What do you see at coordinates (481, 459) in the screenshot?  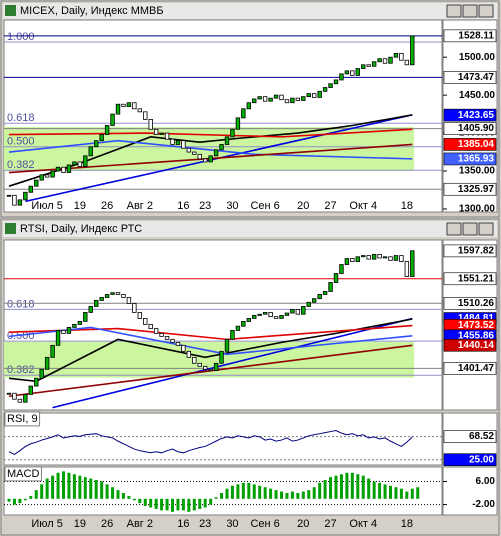 I see `price-label: 25.00` at bounding box center [481, 459].